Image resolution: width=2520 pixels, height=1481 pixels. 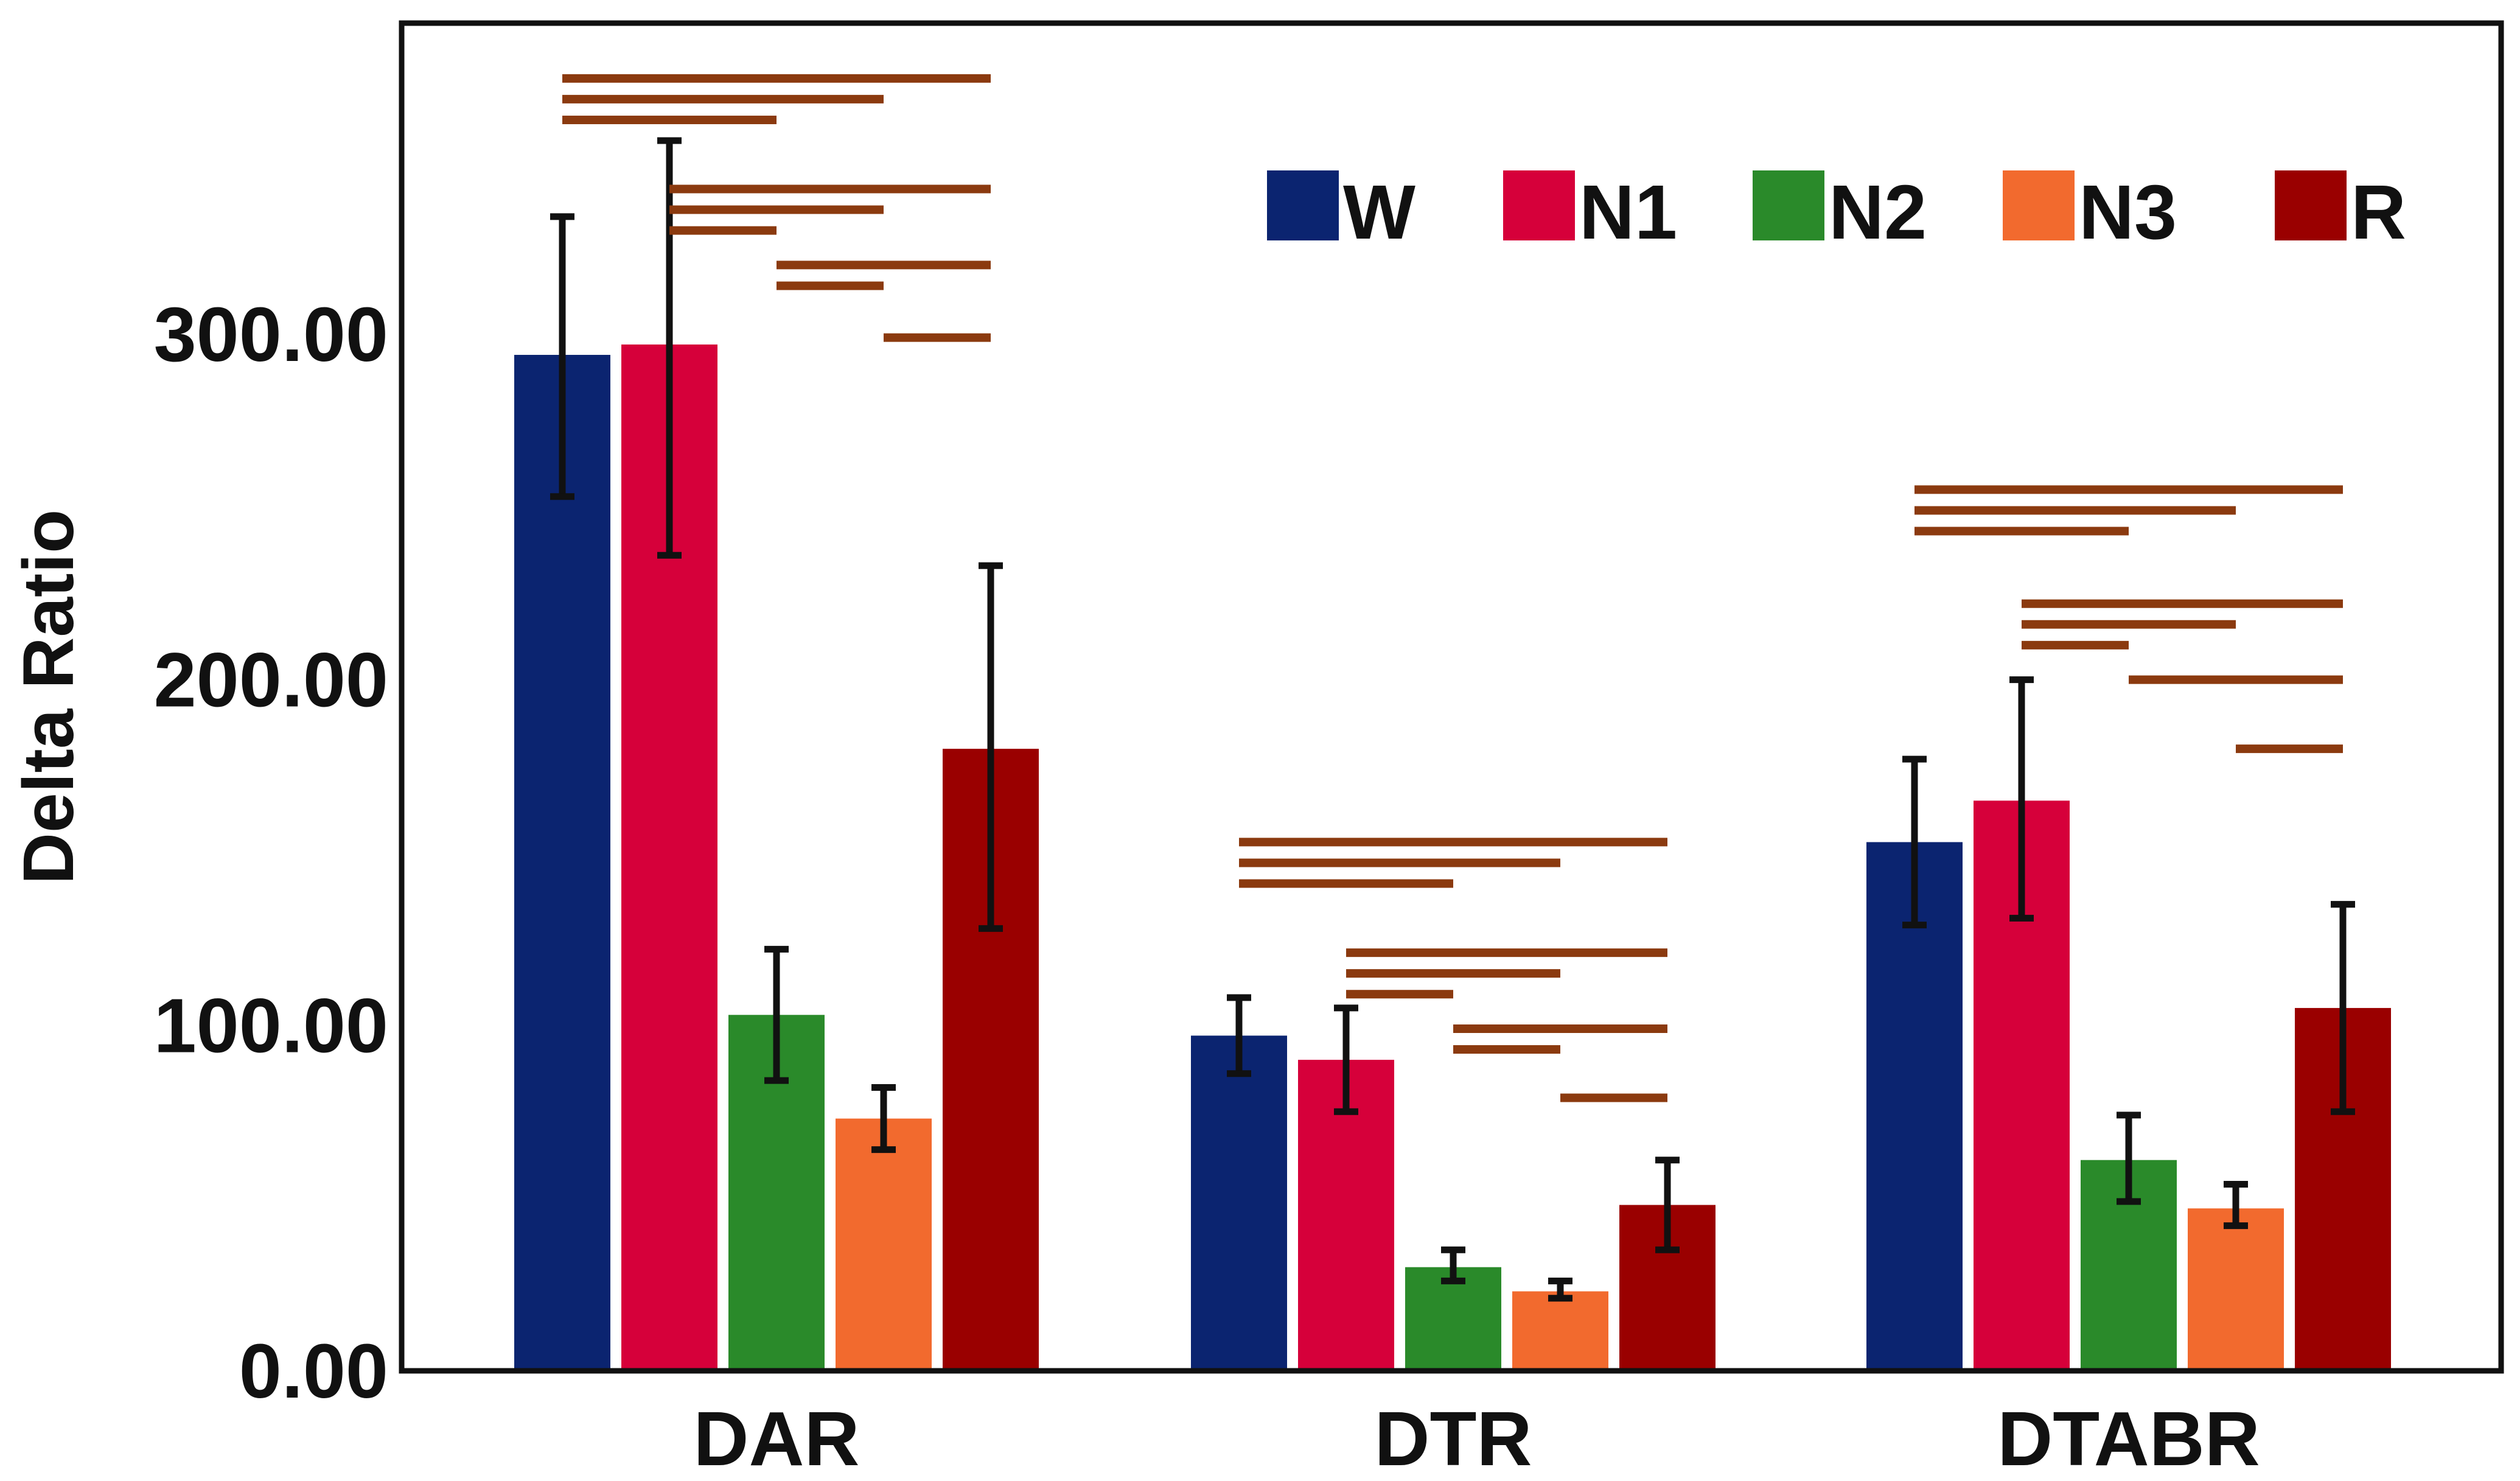 I want to click on y-tick-label: 0.00, so click(x=313, y=1371).